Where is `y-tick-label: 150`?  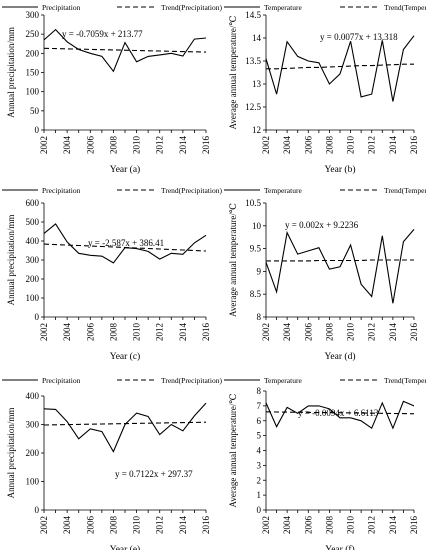 y-tick-label: 150 is located at coordinates (33, 73).